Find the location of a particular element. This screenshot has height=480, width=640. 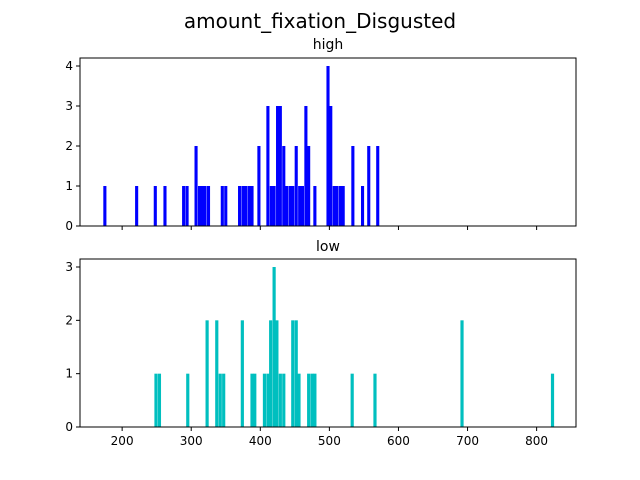

y-tick-label-high-3: 3 is located at coordinates (69, 106).